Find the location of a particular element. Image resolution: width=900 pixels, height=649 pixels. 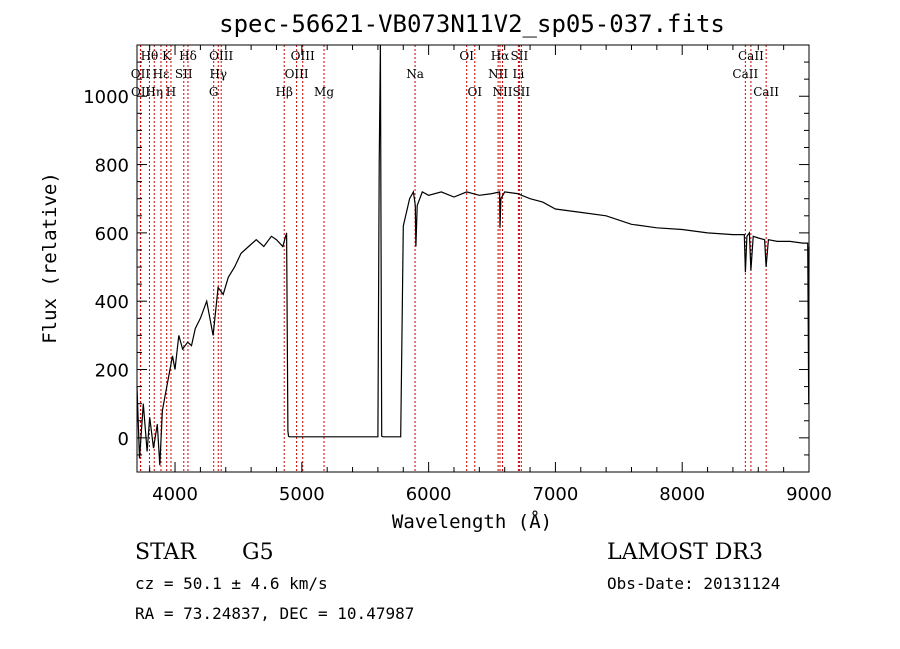

y-tick-label: 600 is located at coordinates (112, 234).